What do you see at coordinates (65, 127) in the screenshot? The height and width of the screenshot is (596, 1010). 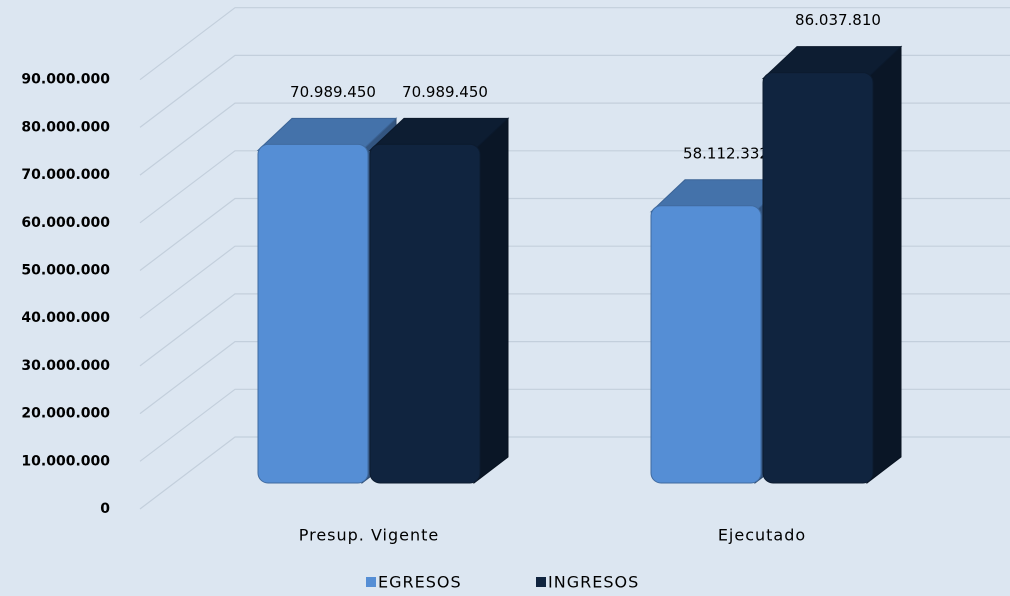 I see `y-tick-label: 80.000.000` at bounding box center [65, 127].